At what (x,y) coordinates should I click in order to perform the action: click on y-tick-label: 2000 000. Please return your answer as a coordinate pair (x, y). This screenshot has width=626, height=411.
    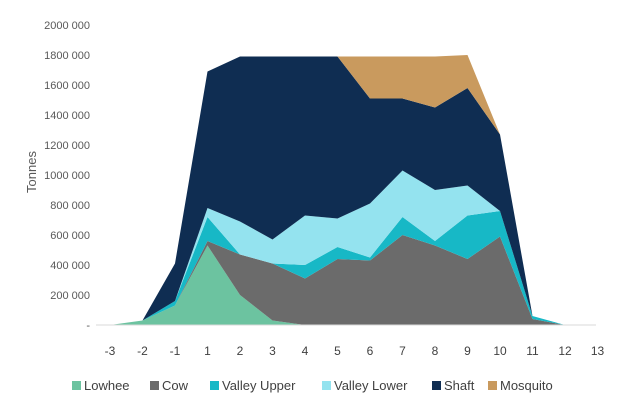
    Looking at the image, I should click on (67, 26).